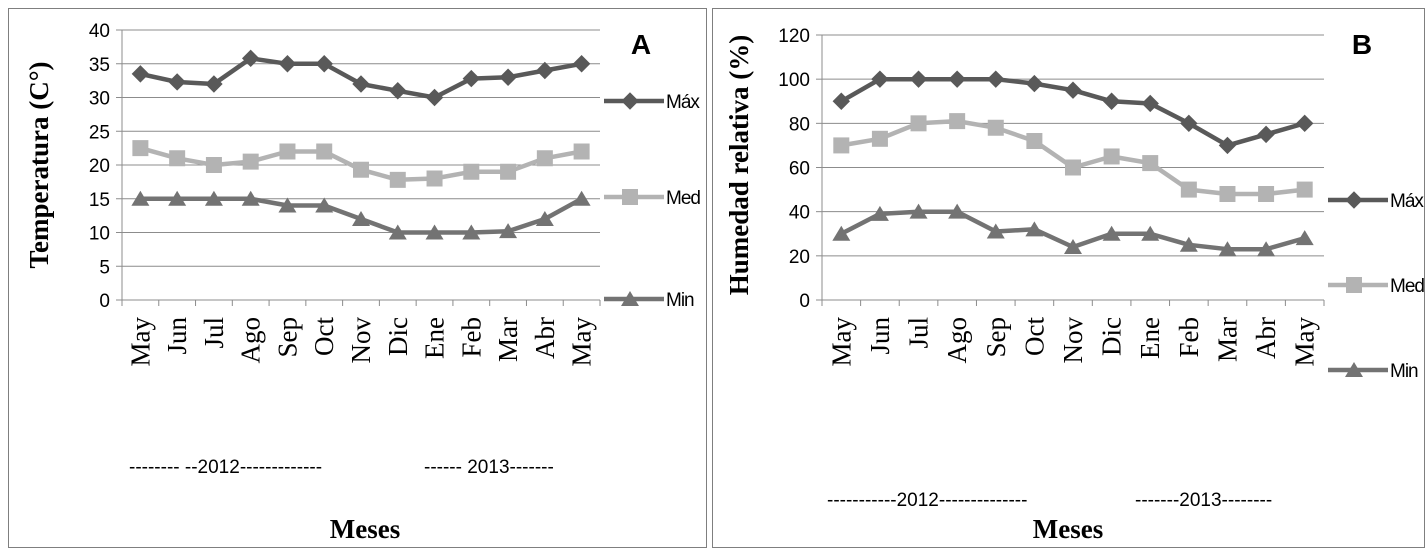 The height and width of the screenshot is (548, 1425). Describe the element at coordinates (435, 338) in the screenshot. I see `x-tick-label: Ene` at that location.